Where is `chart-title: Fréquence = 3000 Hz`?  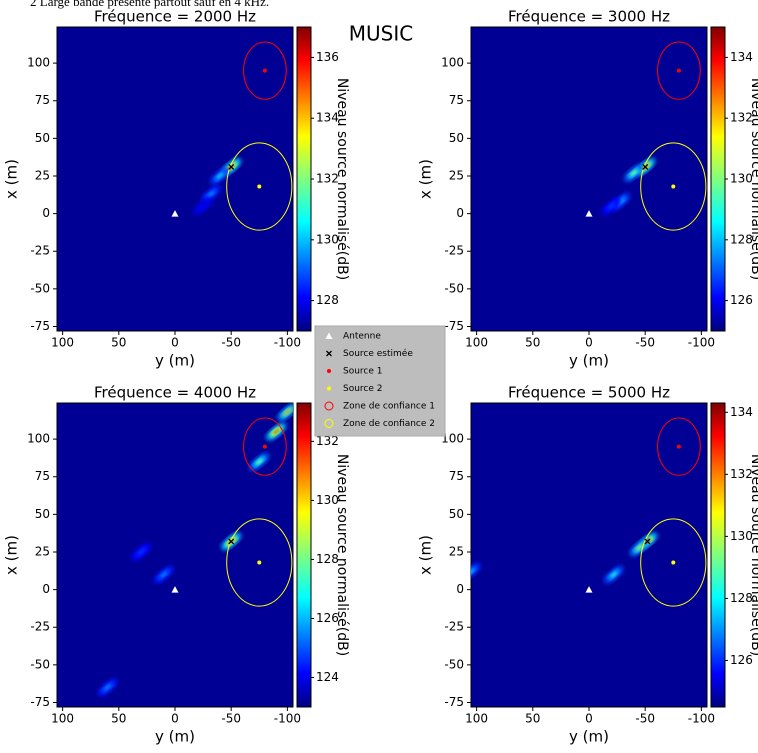 chart-title: Fréquence = 3000 Hz is located at coordinates (589, 17).